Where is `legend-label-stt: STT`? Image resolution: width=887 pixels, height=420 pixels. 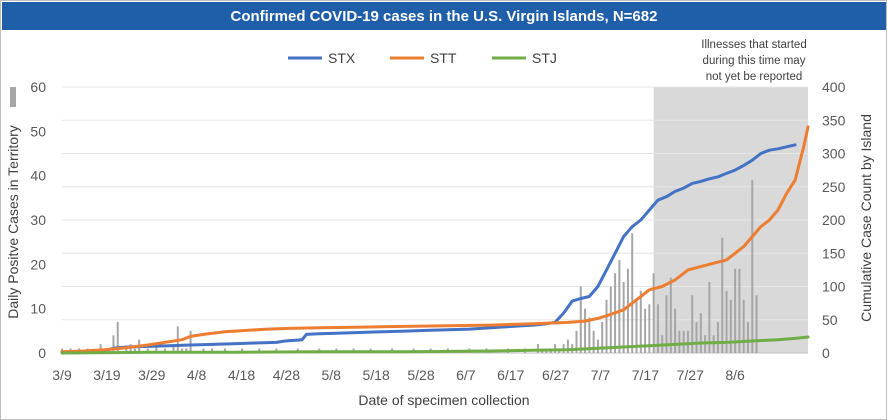 legend-label-stt: STT is located at coordinates (443, 58).